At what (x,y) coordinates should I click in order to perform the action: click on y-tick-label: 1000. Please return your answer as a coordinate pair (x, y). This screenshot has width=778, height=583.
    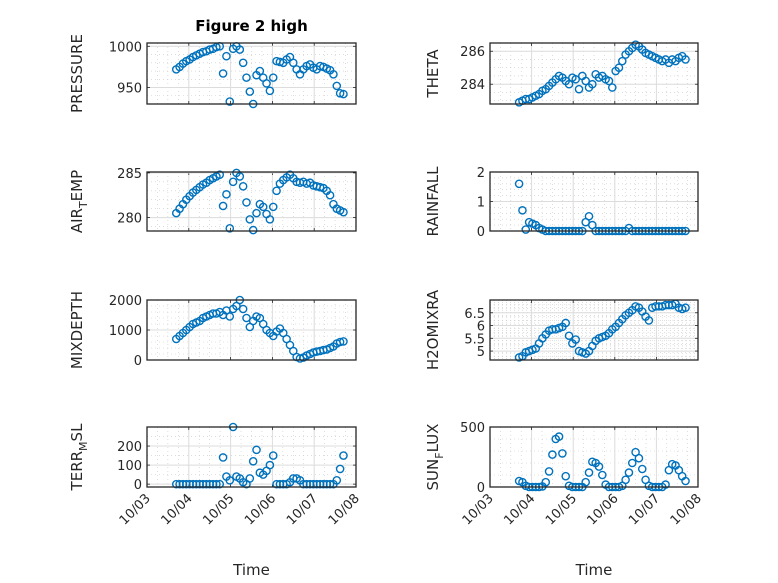
    Looking at the image, I should click on (125, 331).